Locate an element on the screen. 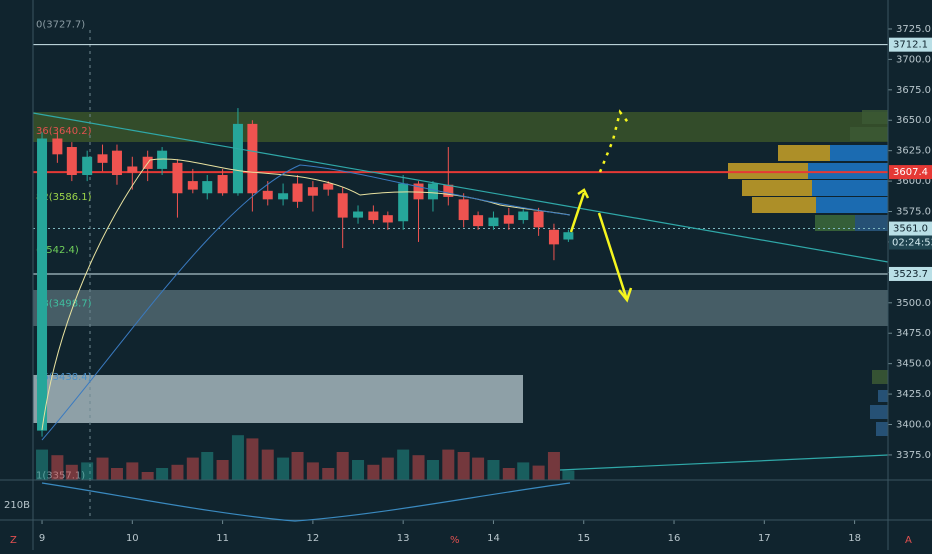 The height and width of the screenshot is (554, 932). x-tick-label: 17 is located at coordinates (764, 538).